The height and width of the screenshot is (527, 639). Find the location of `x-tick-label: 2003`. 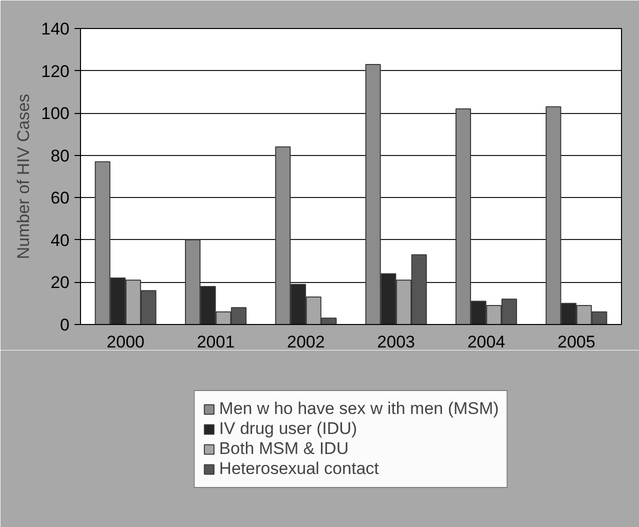

x-tick-label: 2003 is located at coordinates (396, 342).